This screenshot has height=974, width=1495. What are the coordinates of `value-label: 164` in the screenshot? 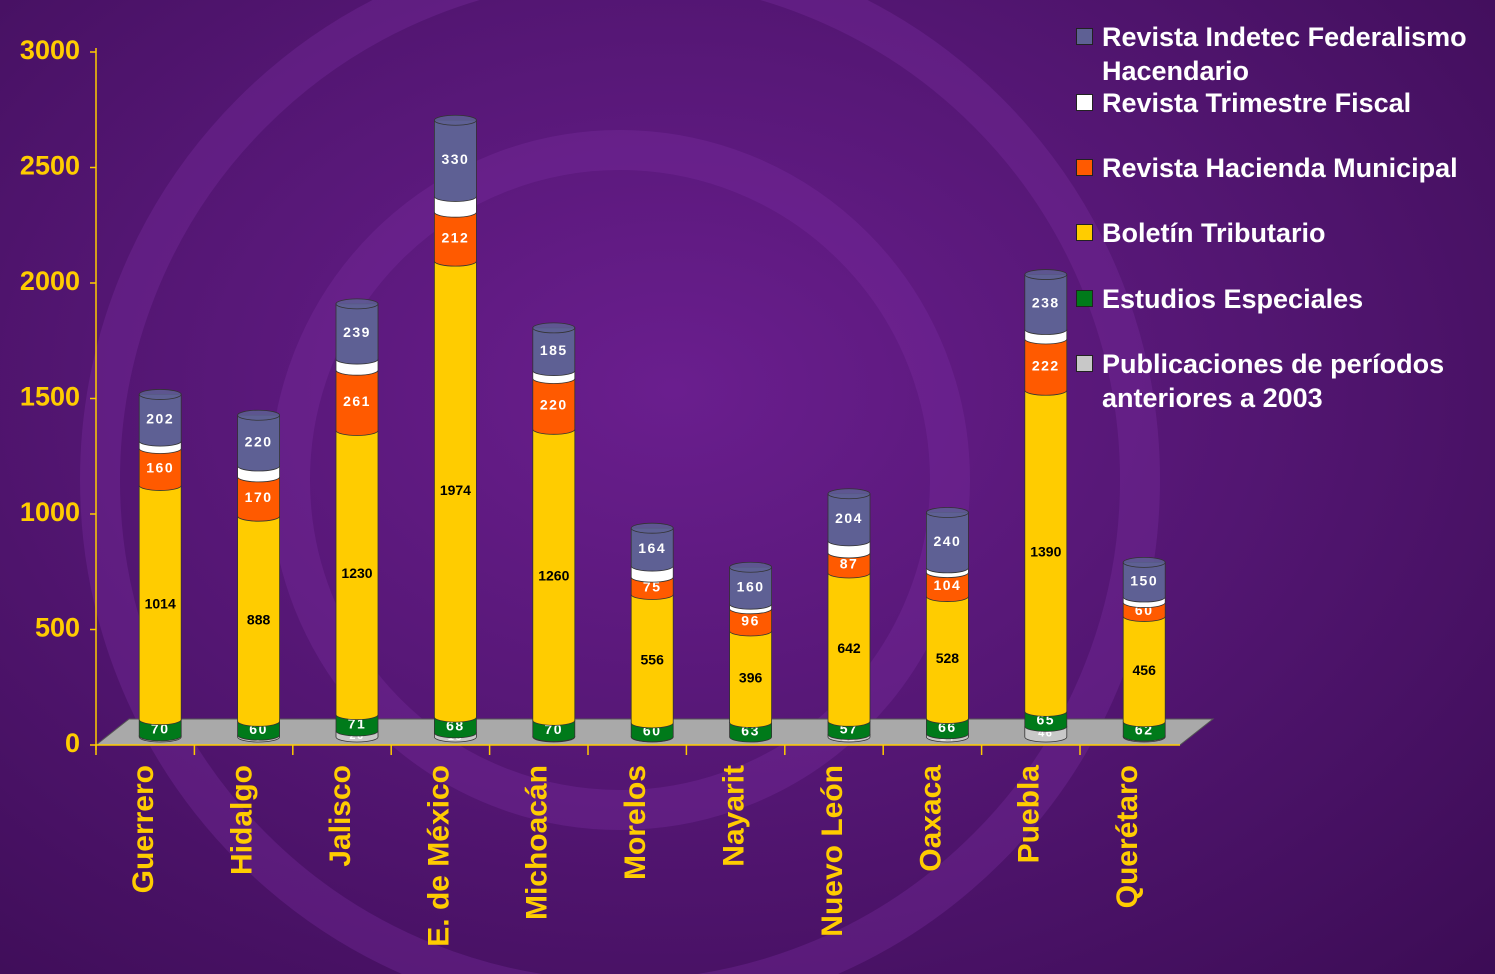 It's located at (652, 548).